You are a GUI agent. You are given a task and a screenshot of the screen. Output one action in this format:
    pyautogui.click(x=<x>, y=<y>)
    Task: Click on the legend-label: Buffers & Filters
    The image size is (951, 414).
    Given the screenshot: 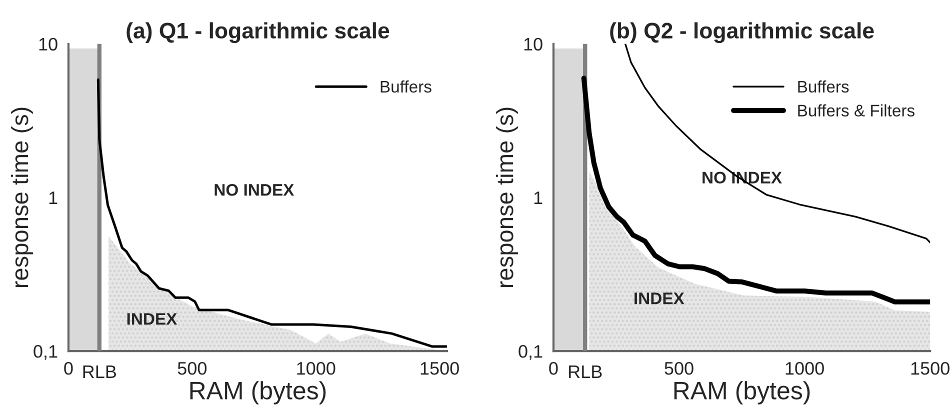 What is the action you would take?
    pyautogui.click(x=856, y=110)
    